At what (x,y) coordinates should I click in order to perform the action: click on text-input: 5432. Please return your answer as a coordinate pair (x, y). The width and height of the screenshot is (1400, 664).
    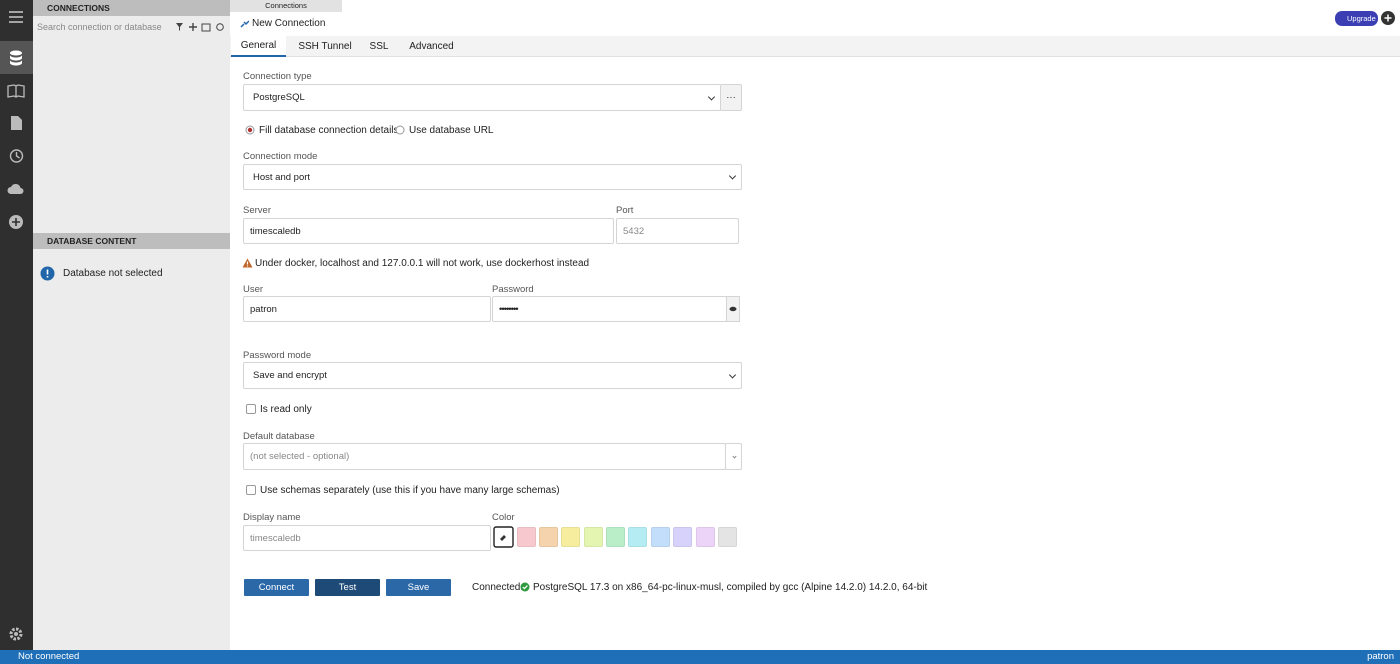
    Looking at the image, I should click on (677, 231).